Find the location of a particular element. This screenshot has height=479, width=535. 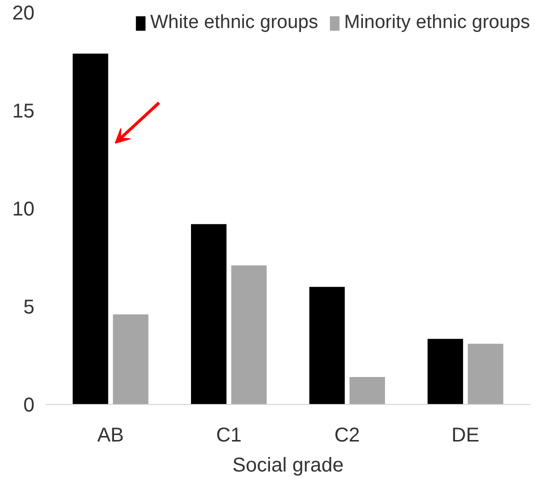

y-tick-label: 20 is located at coordinates (23, 13).